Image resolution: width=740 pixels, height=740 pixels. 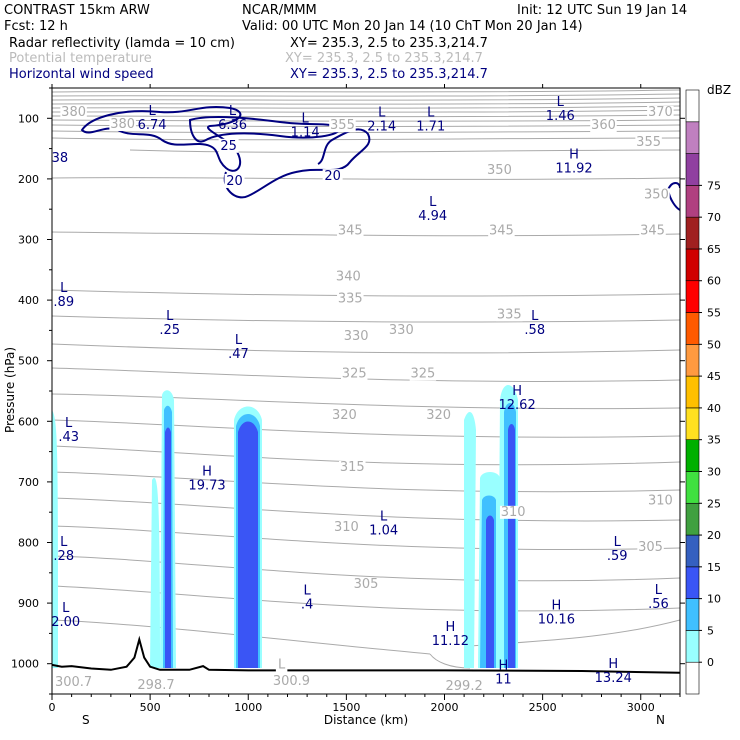 What do you see at coordinates (710, 630) in the screenshot?
I see `colorbar-level-label: 5` at bounding box center [710, 630].